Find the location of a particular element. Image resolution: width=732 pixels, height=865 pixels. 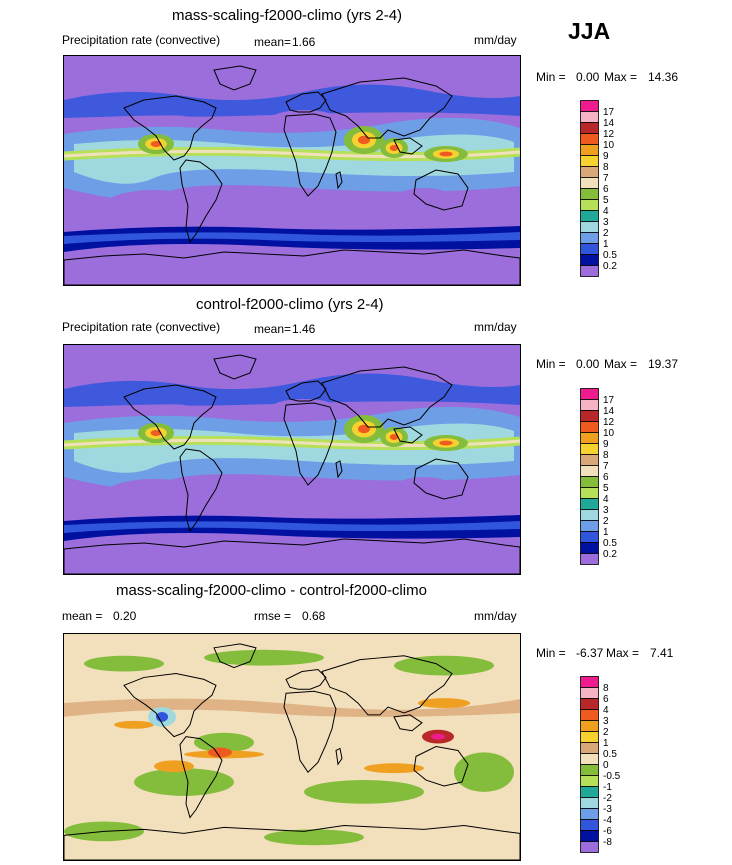

panel3-min-label: Min = is located at coordinates (551, 653).